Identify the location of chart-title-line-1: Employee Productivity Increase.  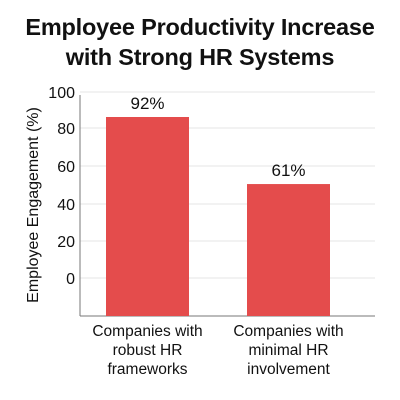
(200, 27).